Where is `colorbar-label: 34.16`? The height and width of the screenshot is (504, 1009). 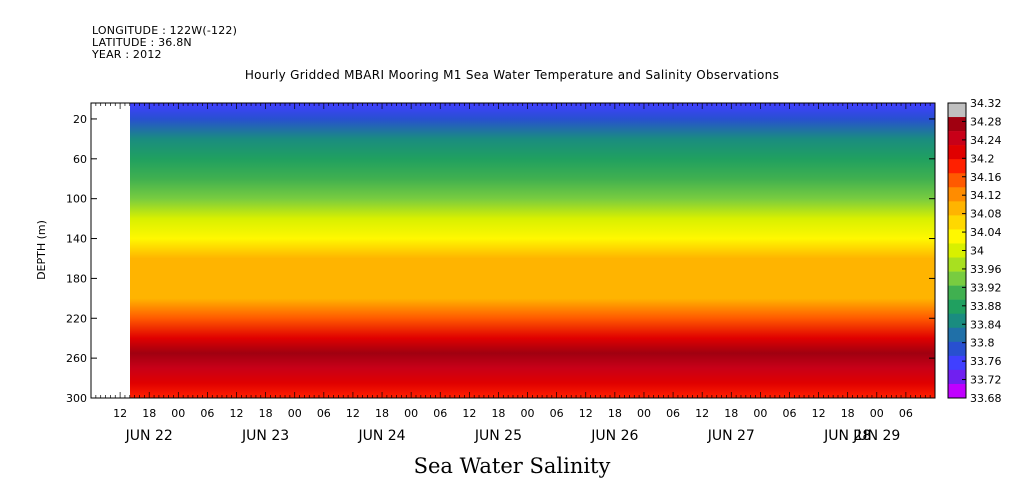 colorbar-label: 34.16 is located at coordinates (986, 177).